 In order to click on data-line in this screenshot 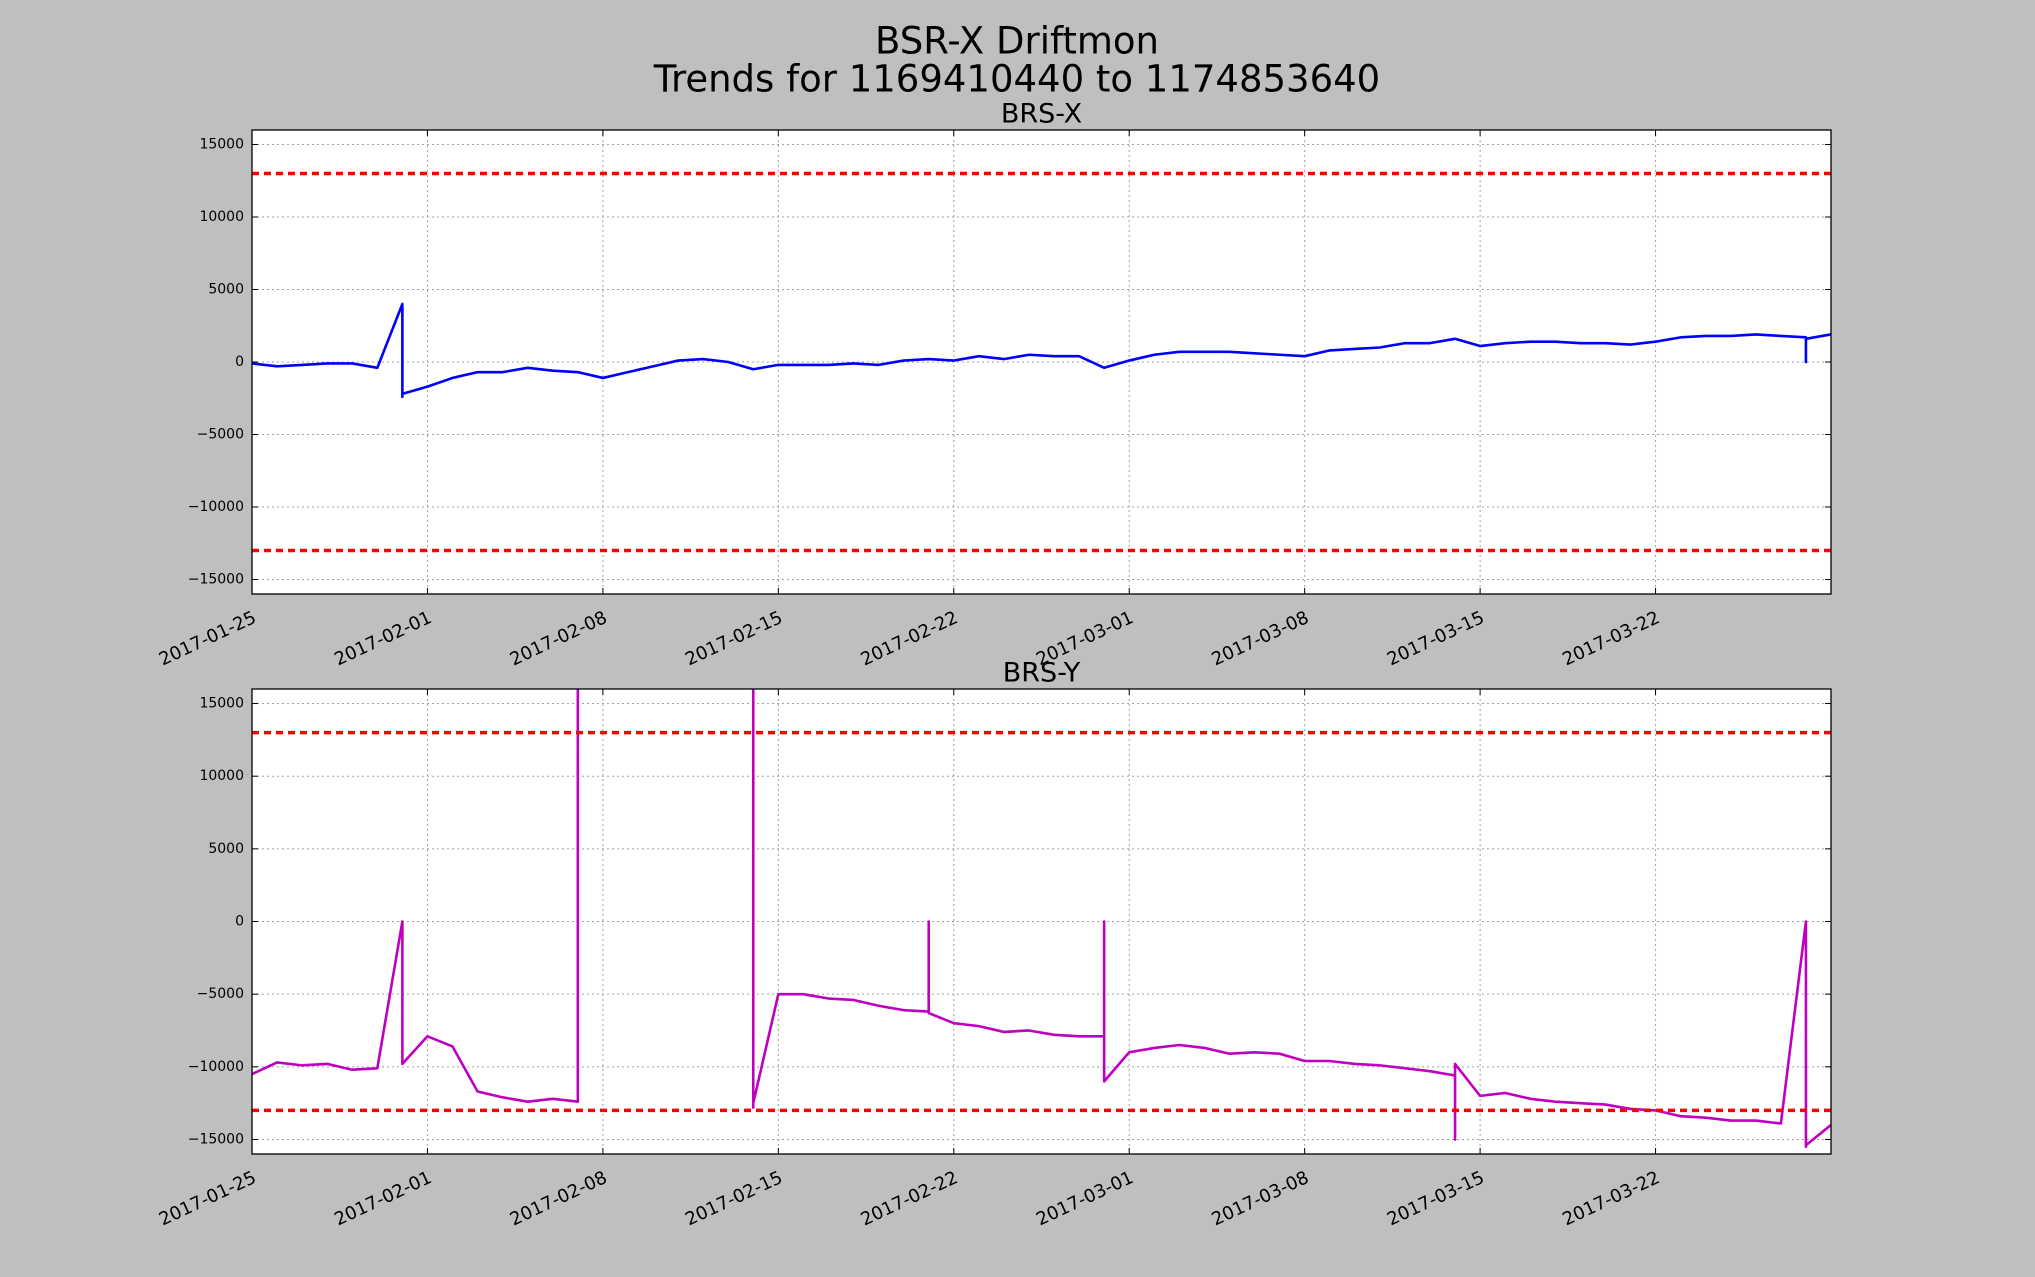, I will do `click(1041, 350)`.